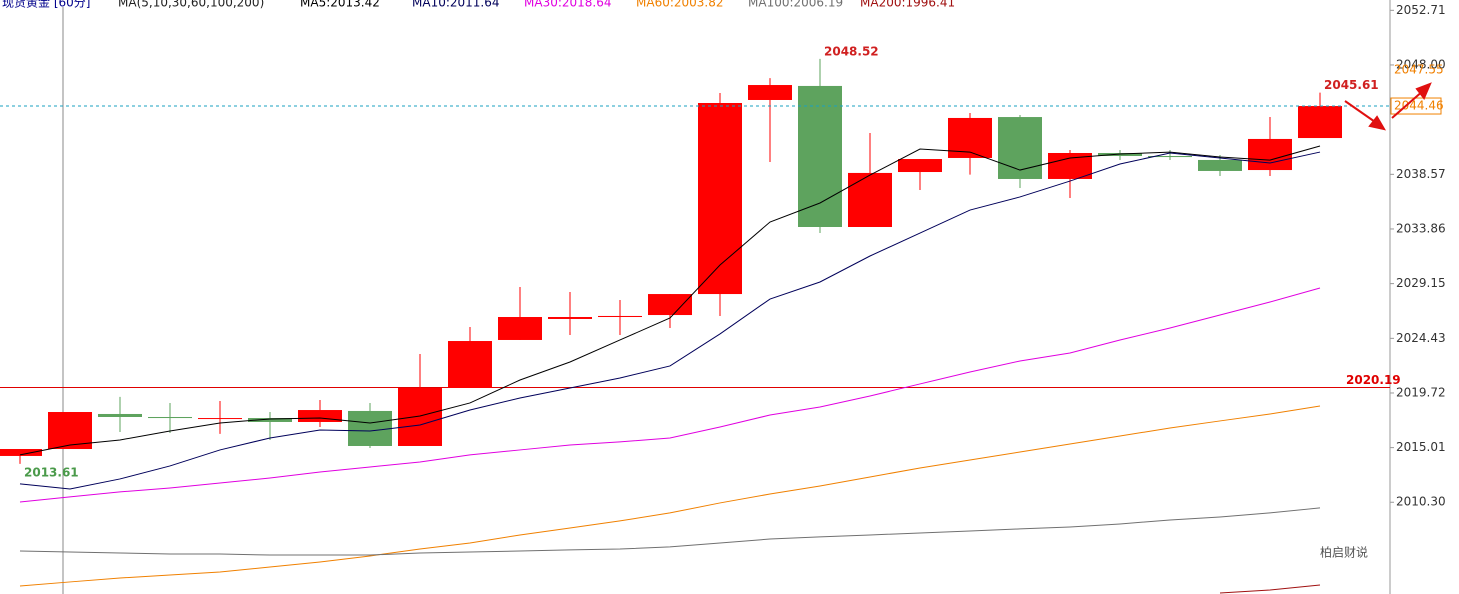 The height and width of the screenshot is (594, 1459). What do you see at coordinates (1421, 283) in the screenshot?
I see `y-tick-label: 2029.15` at bounding box center [1421, 283].